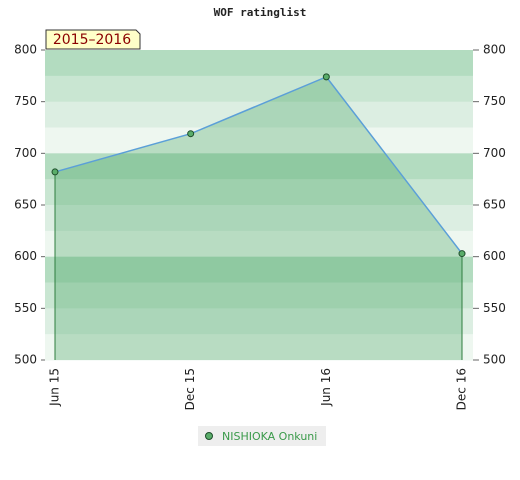  I want to click on y-tick-label: 600, so click(25, 256).